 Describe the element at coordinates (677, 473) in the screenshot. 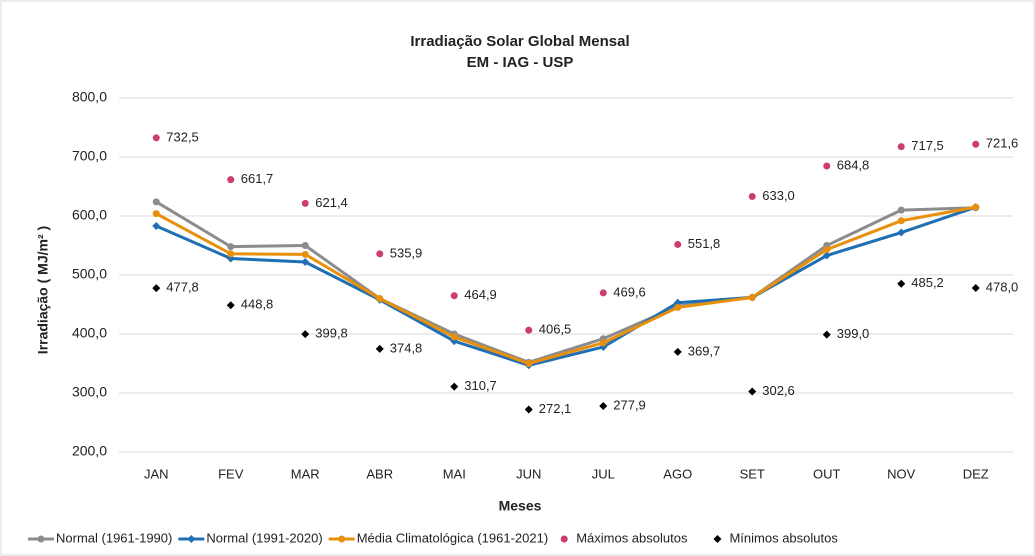

I see `x-tick-label: AGO` at that location.